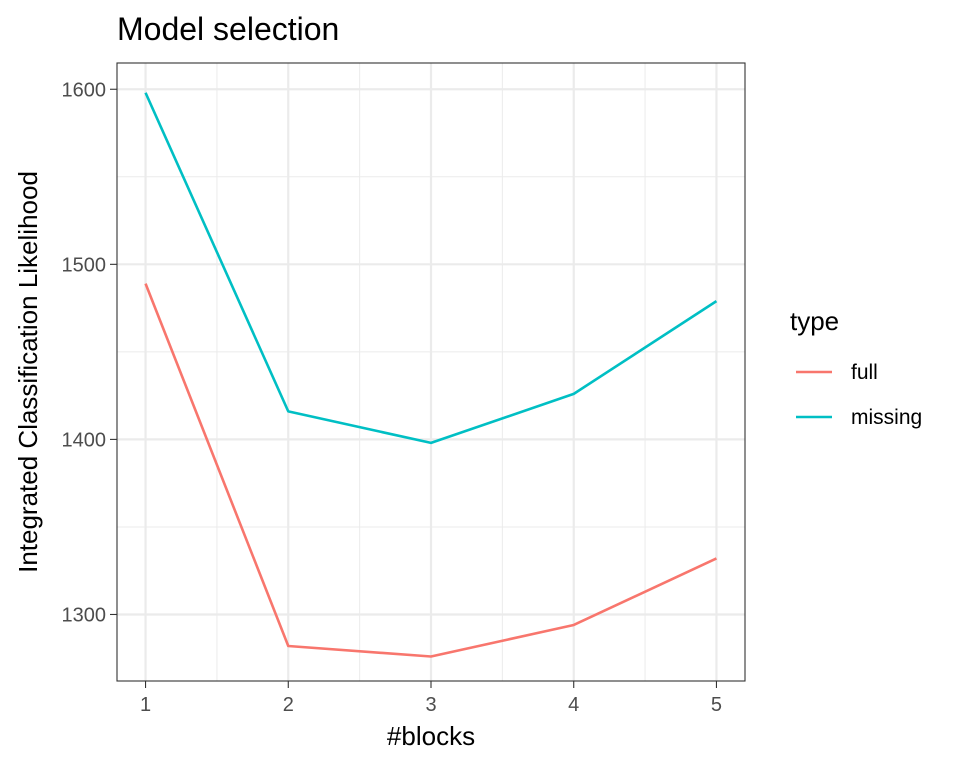 The width and height of the screenshot is (960, 768). I want to click on chart-title: Model selection, so click(228, 29).